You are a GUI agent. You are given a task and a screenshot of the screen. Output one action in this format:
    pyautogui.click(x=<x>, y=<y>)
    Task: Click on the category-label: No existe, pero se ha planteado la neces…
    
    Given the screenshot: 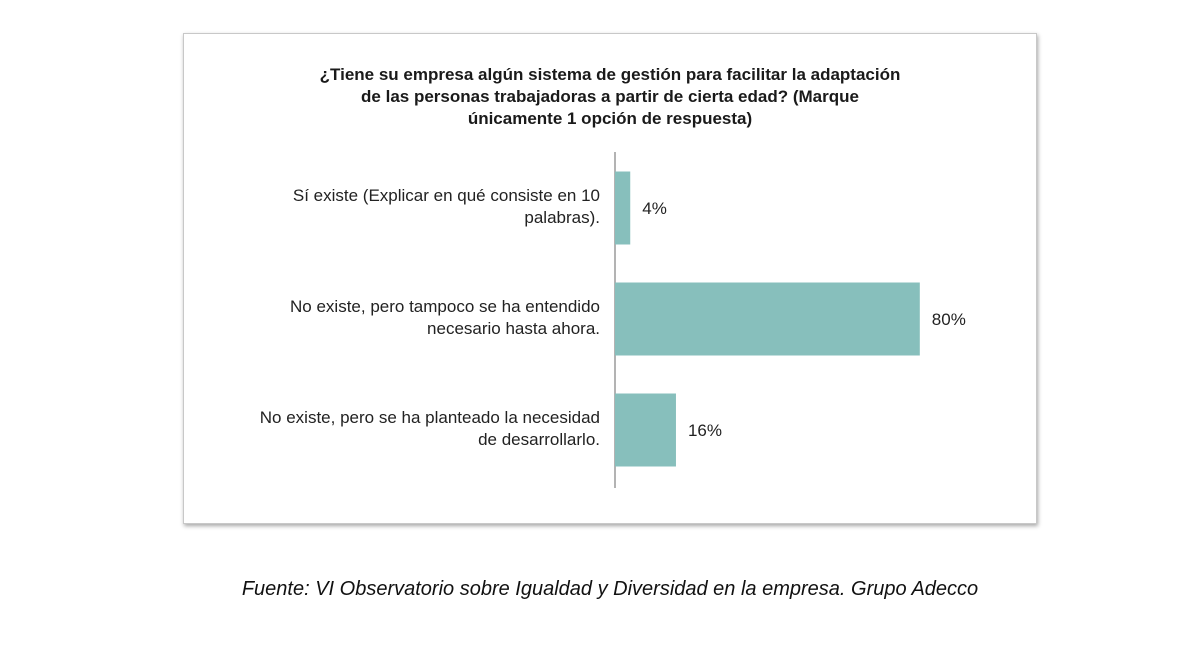 What is the action you would take?
    pyautogui.click(x=410, y=429)
    